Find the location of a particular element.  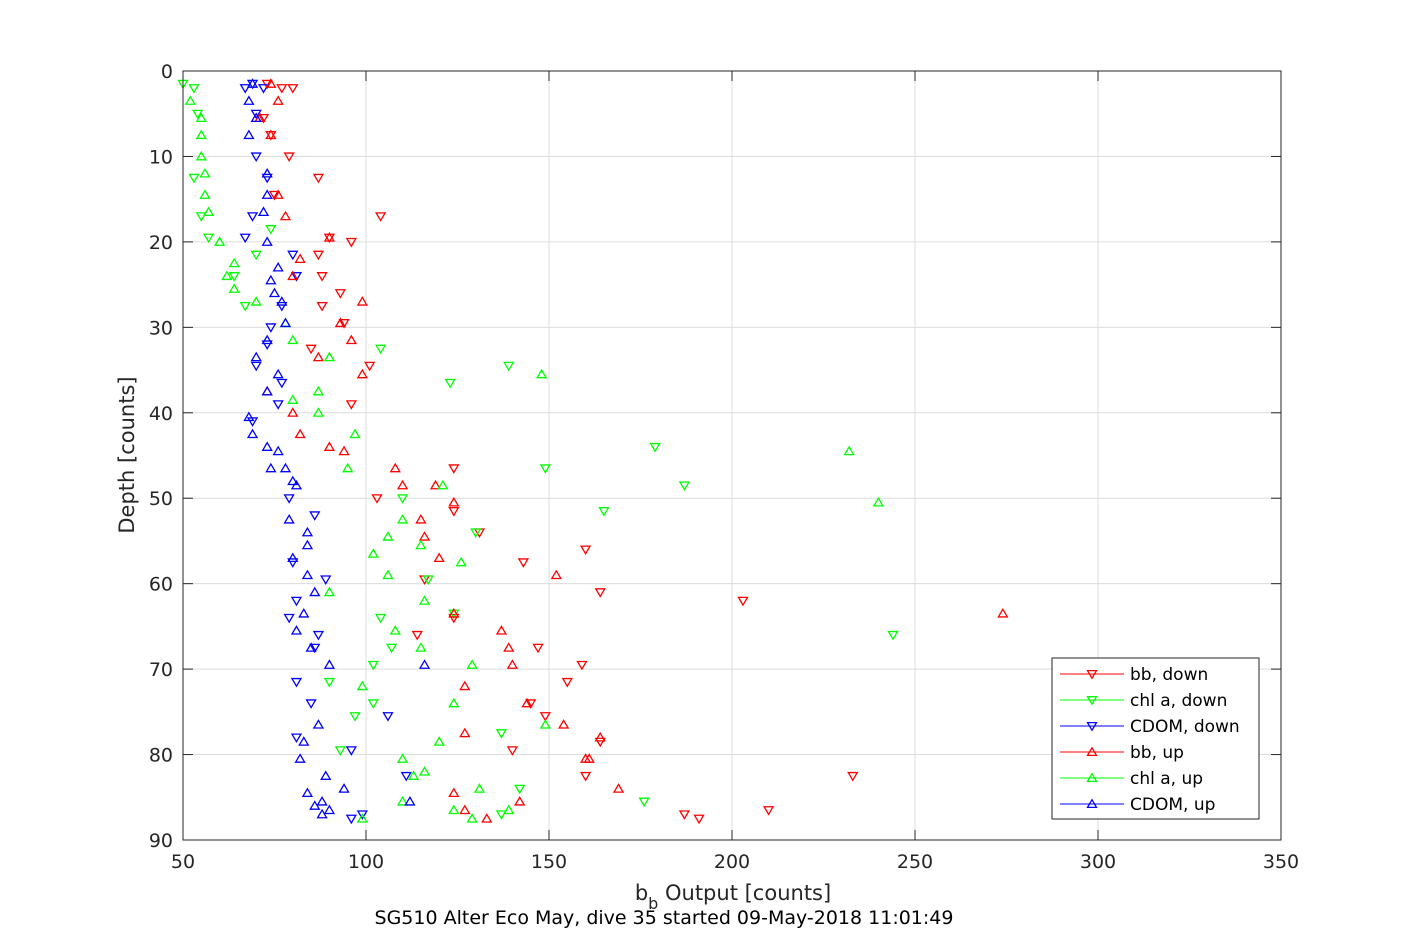

x-tick-label: 150 is located at coordinates (549, 862).